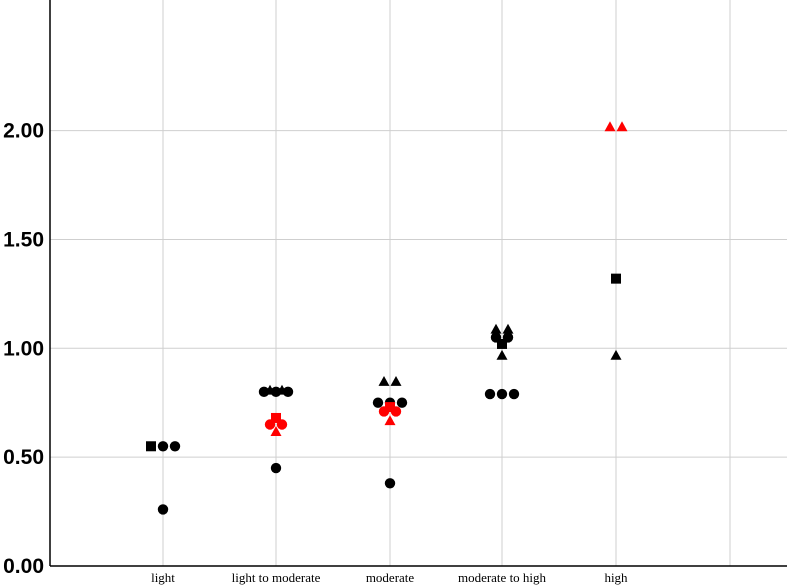 The height and width of the screenshot is (588, 787). What do you see at coordinates (276, 577) in the screenshot?
I see `x-tick-label: light to moderate` at bounding box center [276, 577].